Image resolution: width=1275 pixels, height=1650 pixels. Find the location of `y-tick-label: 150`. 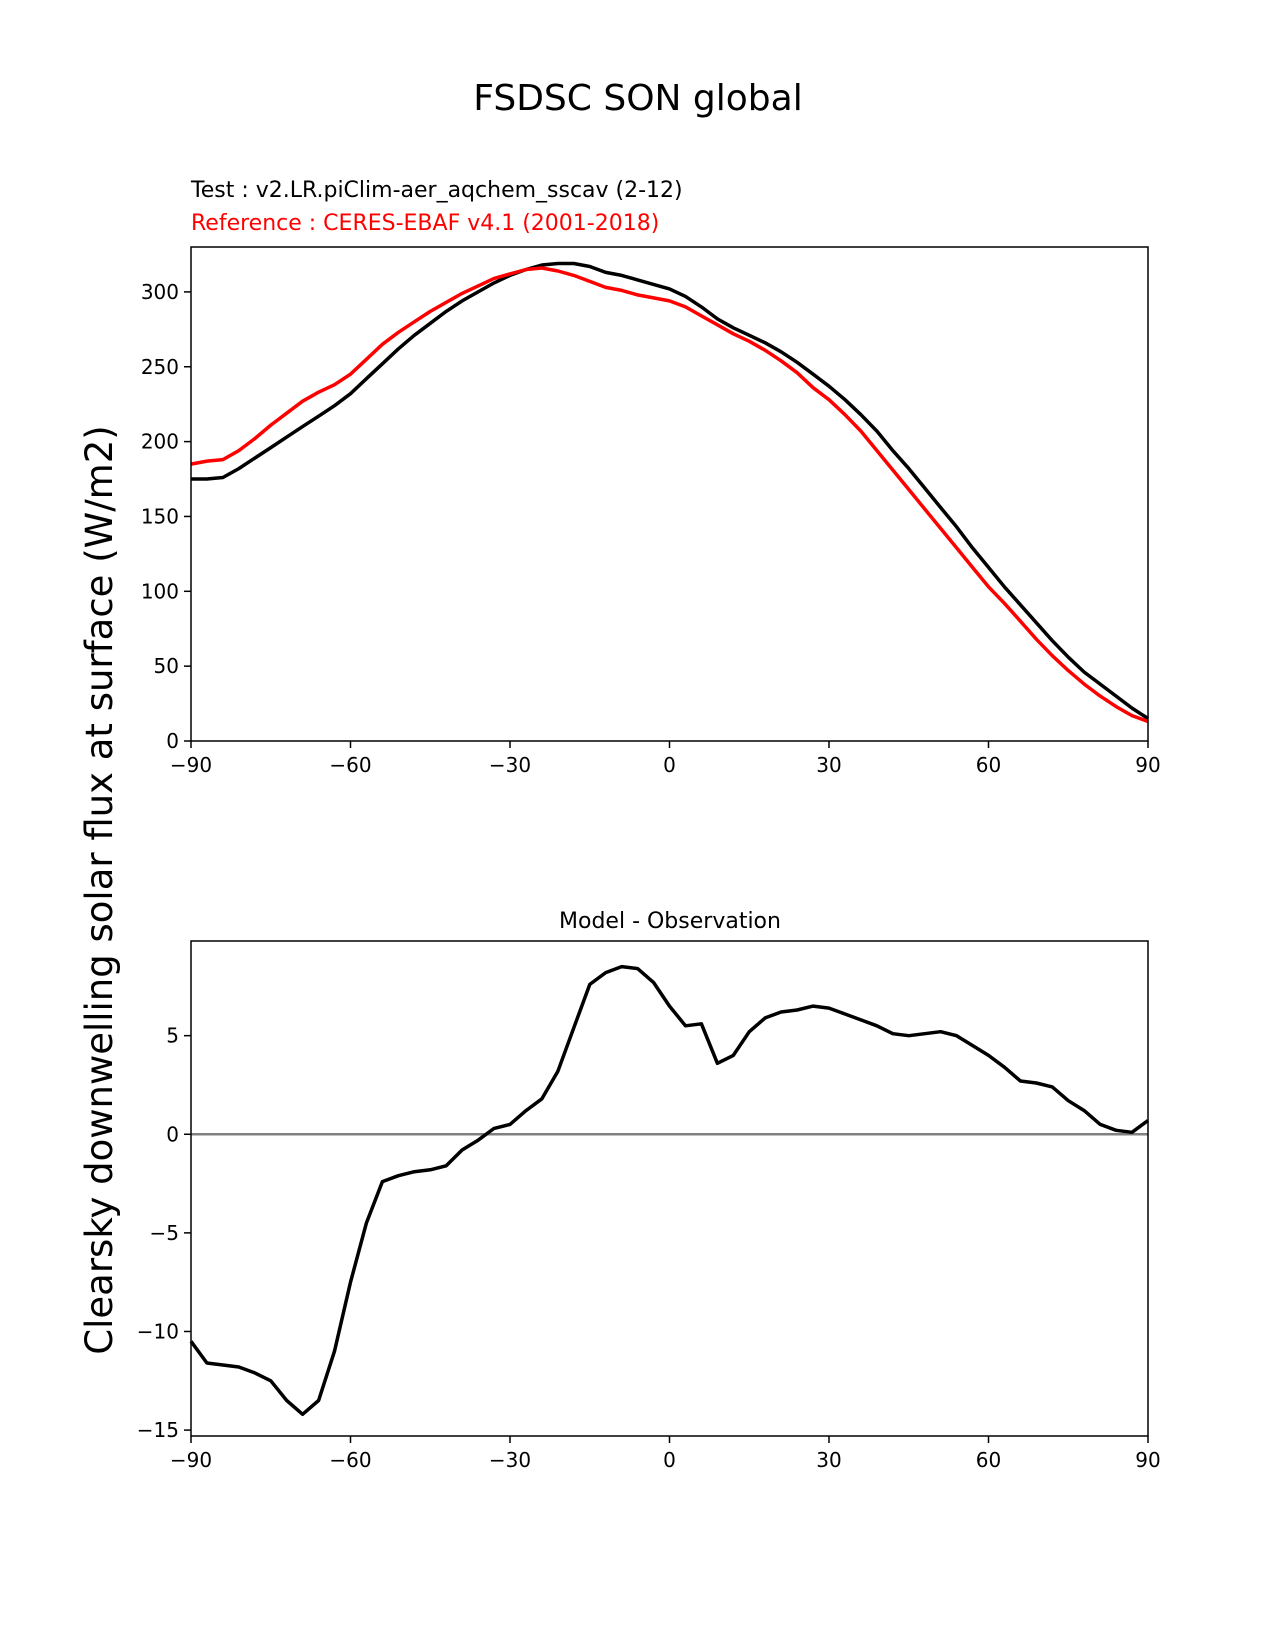

y-tick-label: 150 is located at coordinates (160, 516).